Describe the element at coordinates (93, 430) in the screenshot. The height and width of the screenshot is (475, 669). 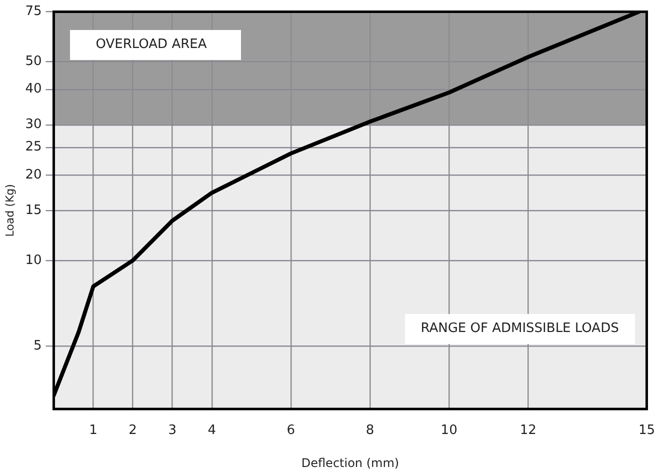
I see `x-tick-label: 1` at that location.